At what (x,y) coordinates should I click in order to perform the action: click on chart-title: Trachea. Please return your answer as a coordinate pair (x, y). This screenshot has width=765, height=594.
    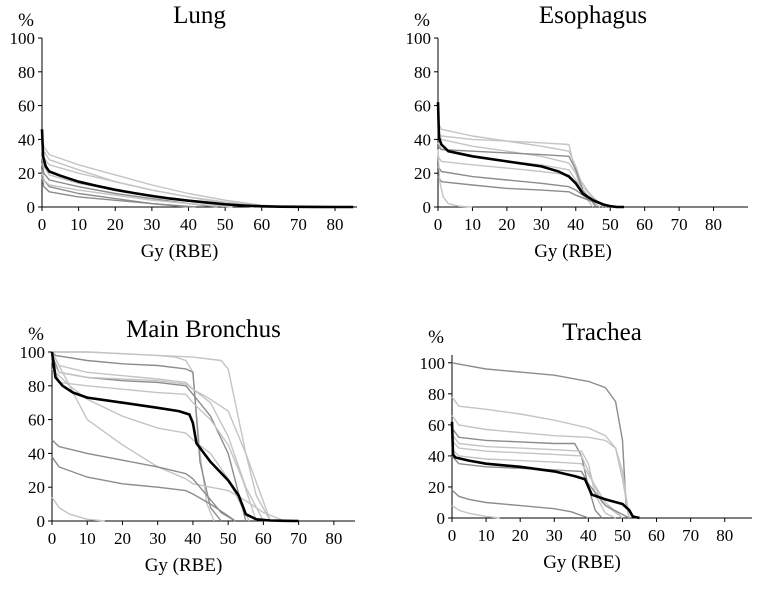
    Looking at the image, I should click on (602, 332).